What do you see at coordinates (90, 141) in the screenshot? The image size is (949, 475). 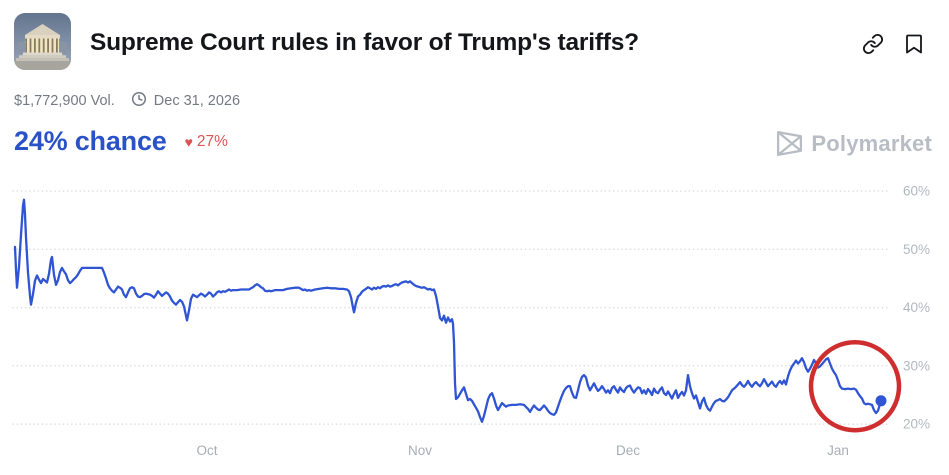 I see `chance-text: 24% chance` at bounding box center [90, 141].